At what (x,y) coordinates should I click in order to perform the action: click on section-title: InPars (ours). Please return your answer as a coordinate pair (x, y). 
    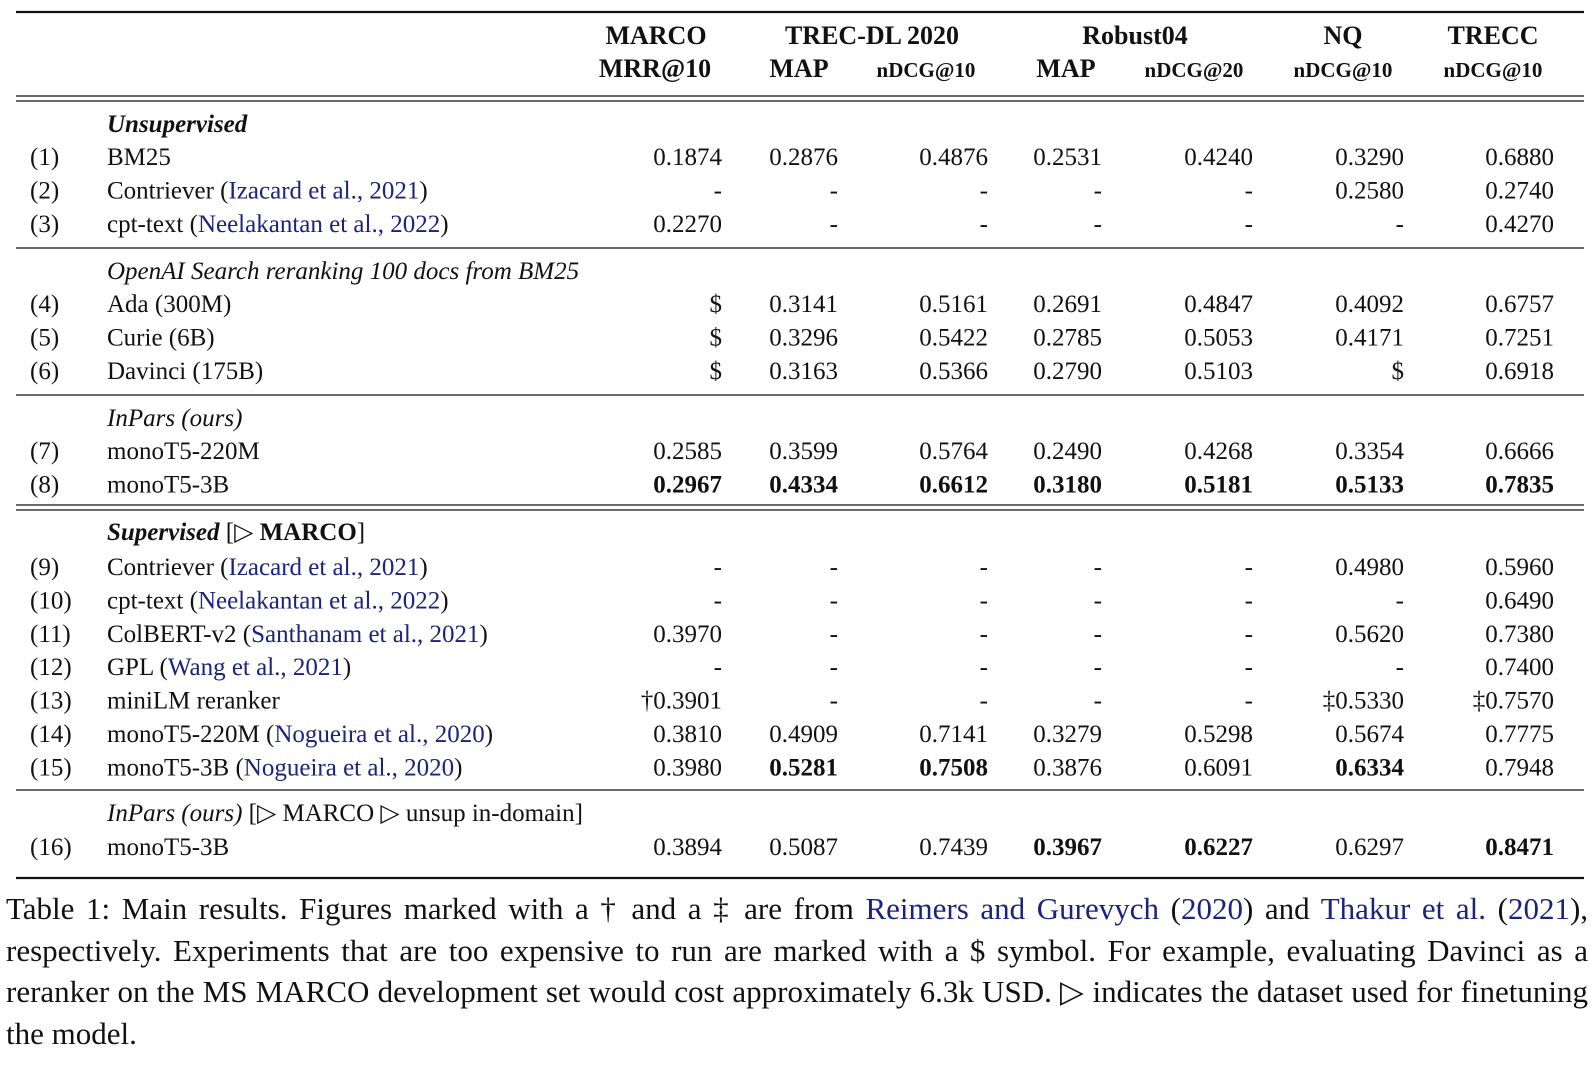
    Looking at the image, I should click on (174, 418).